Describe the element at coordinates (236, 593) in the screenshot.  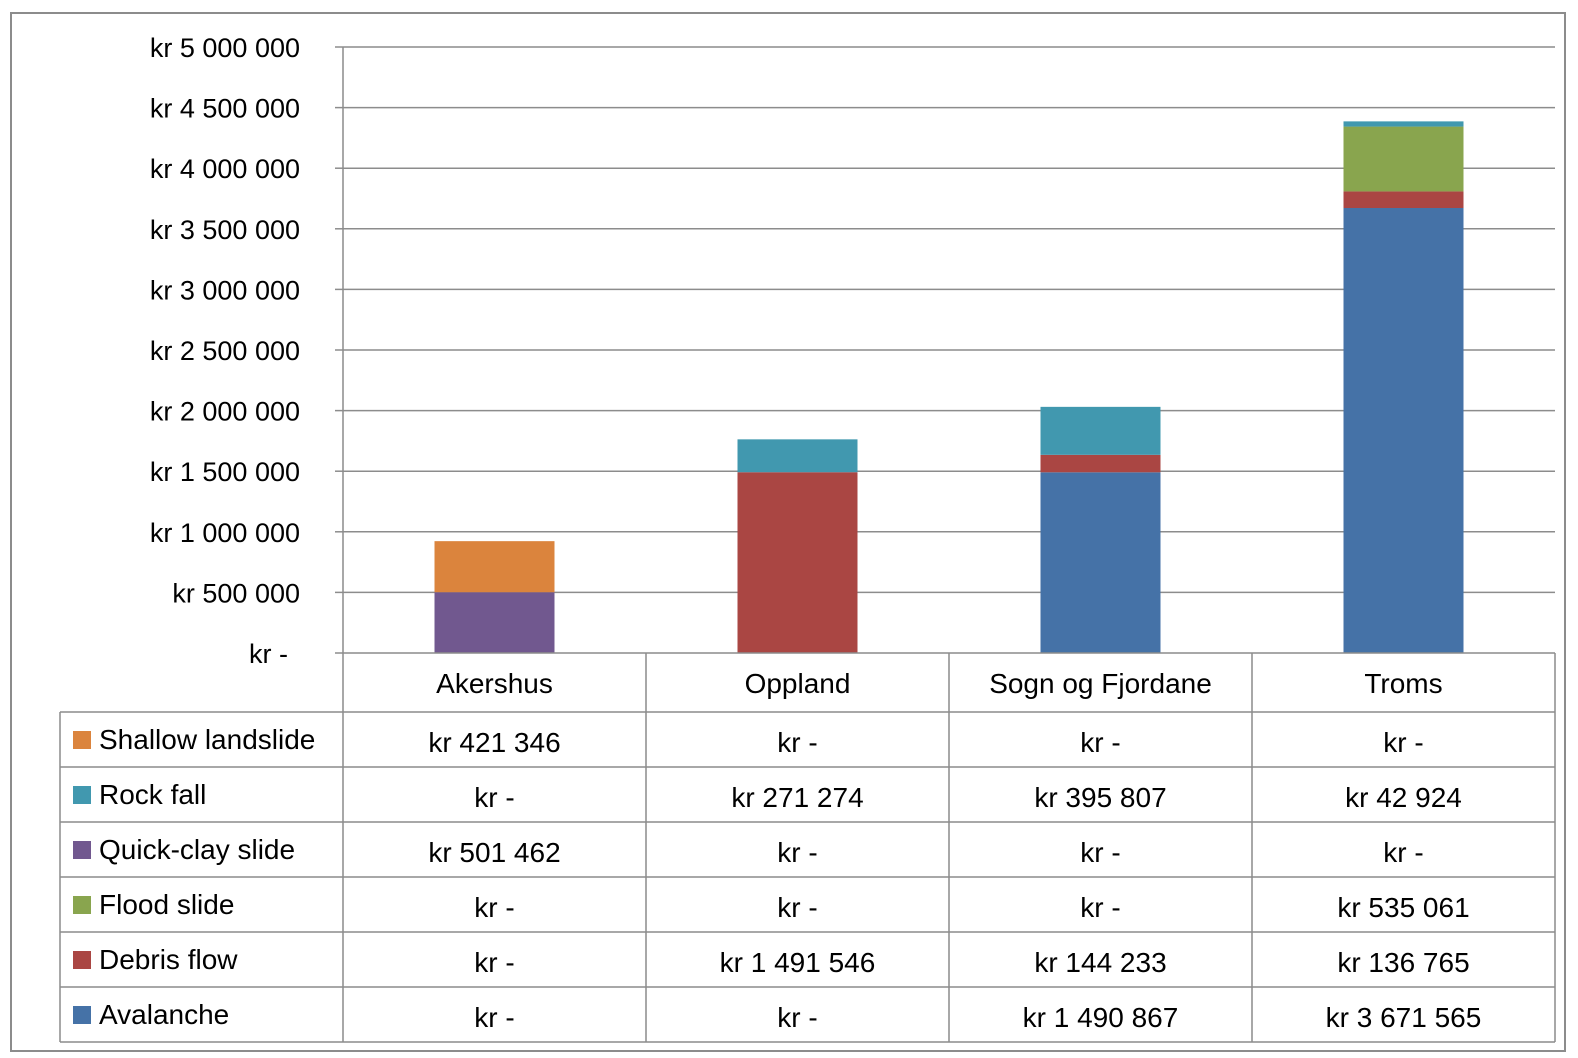
I see `y-tick-label: kr 500 000` at that location.